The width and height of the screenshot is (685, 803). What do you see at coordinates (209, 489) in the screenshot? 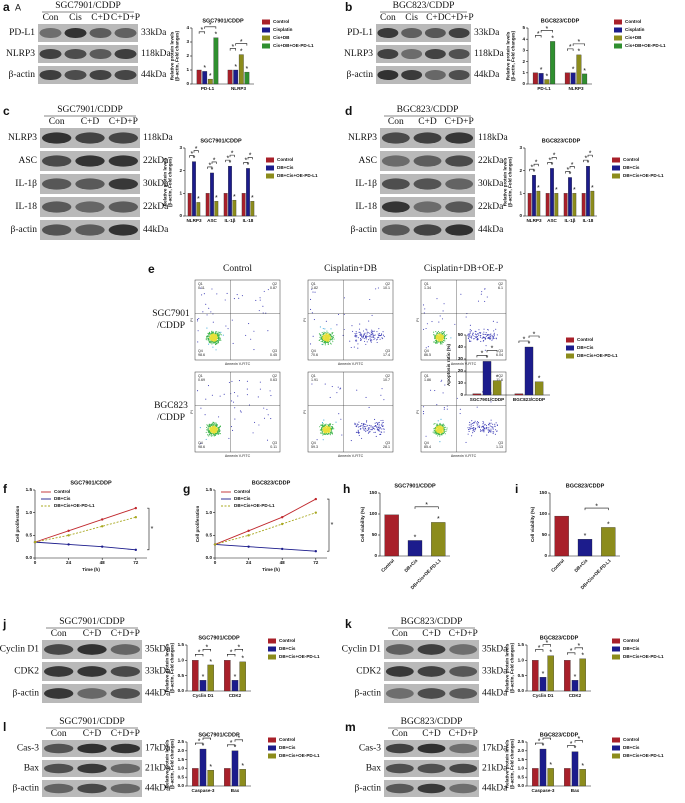
I see `y-tick-label: 1.5` at bounding box center [209, 489].